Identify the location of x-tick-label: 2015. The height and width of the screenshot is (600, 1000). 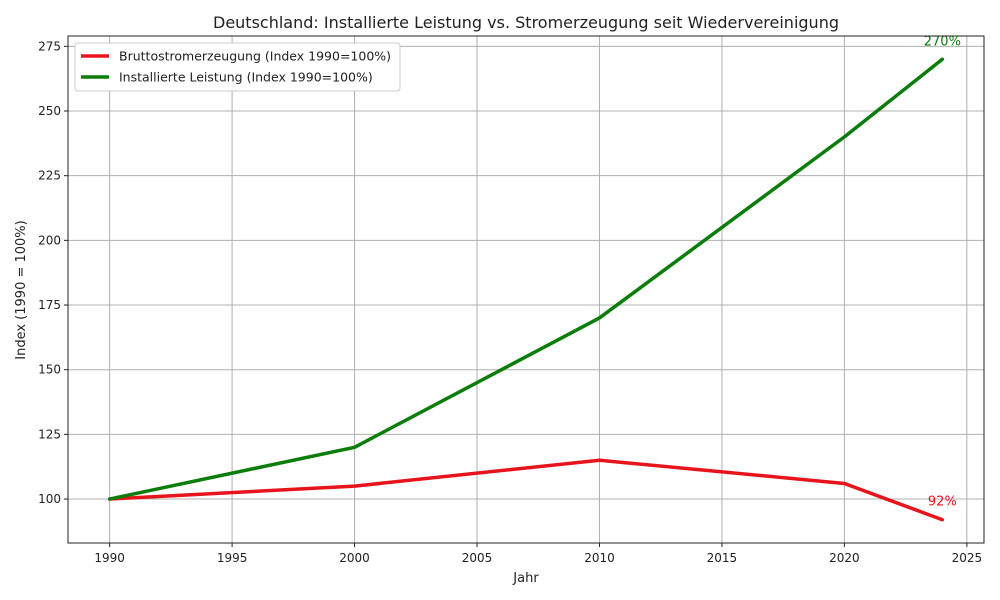
(722, 558).